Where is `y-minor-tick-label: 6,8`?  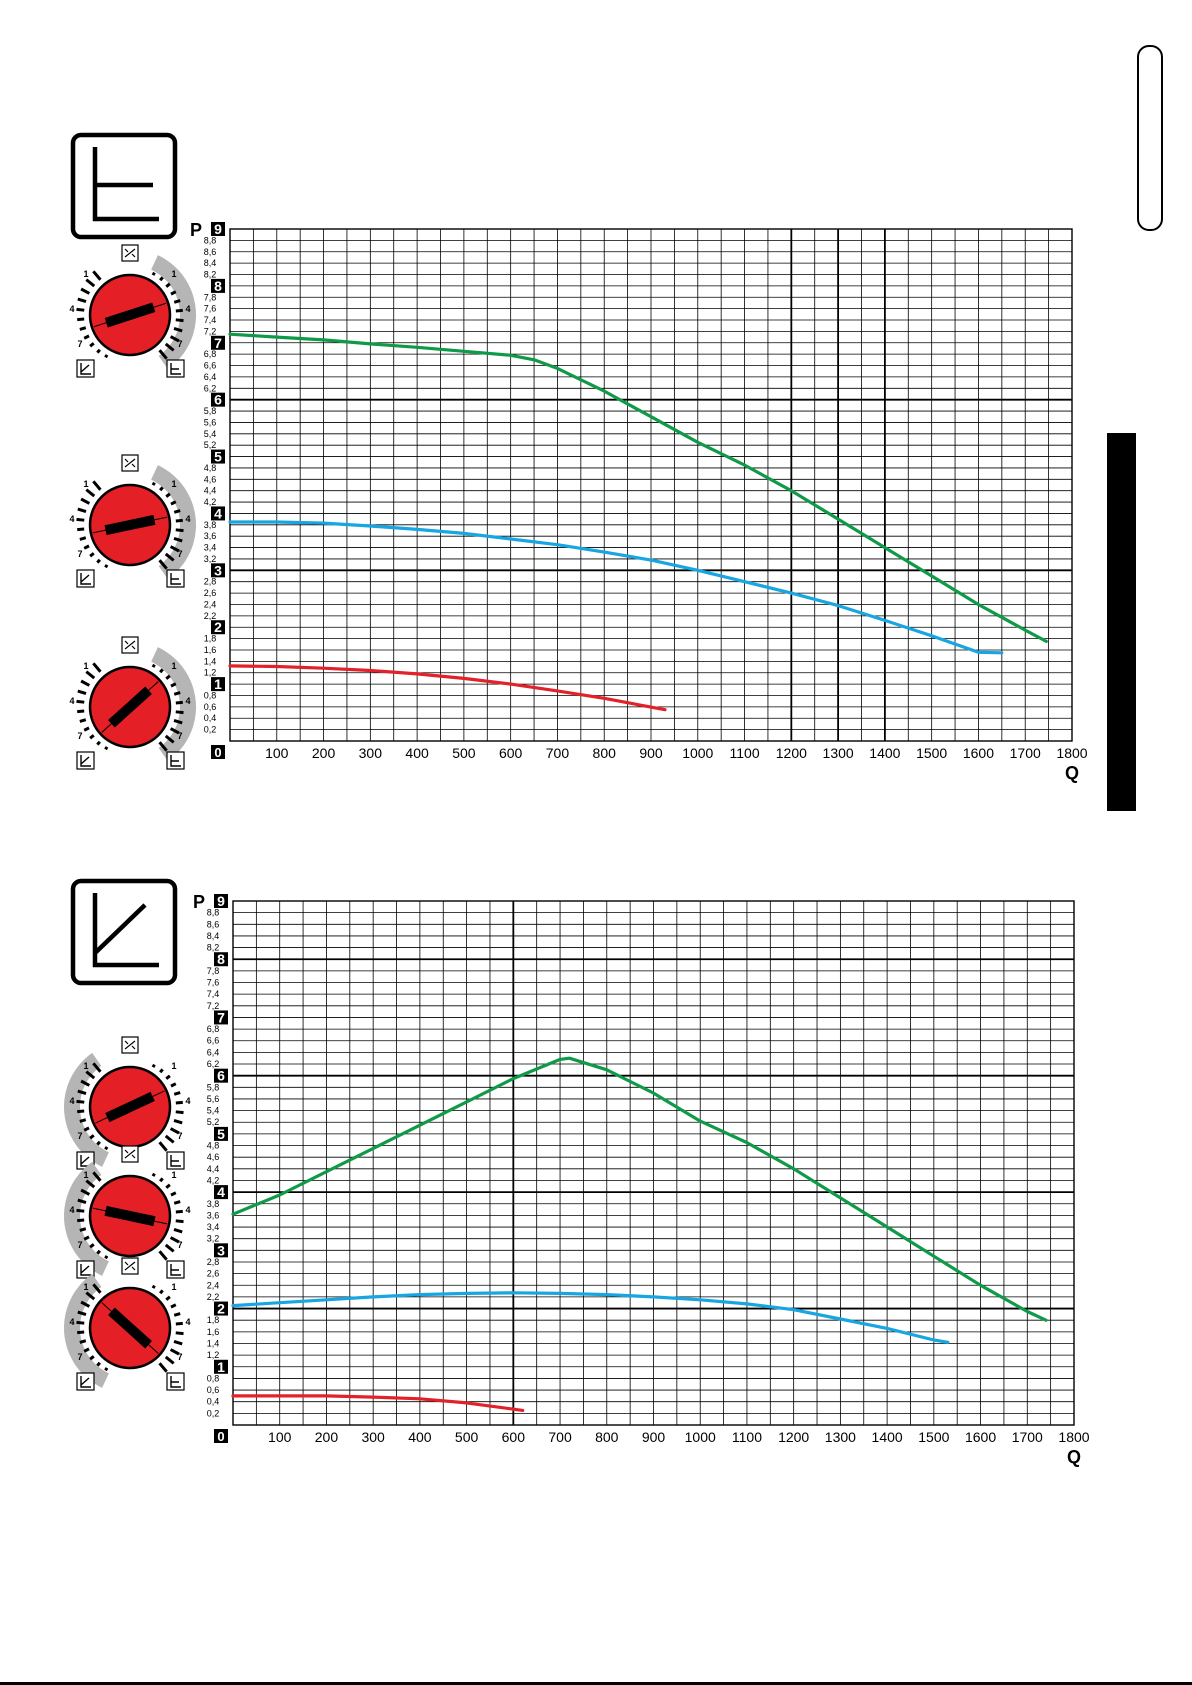
y-minor-tick-label: 6,8 is located at coordinates (213, 1029).